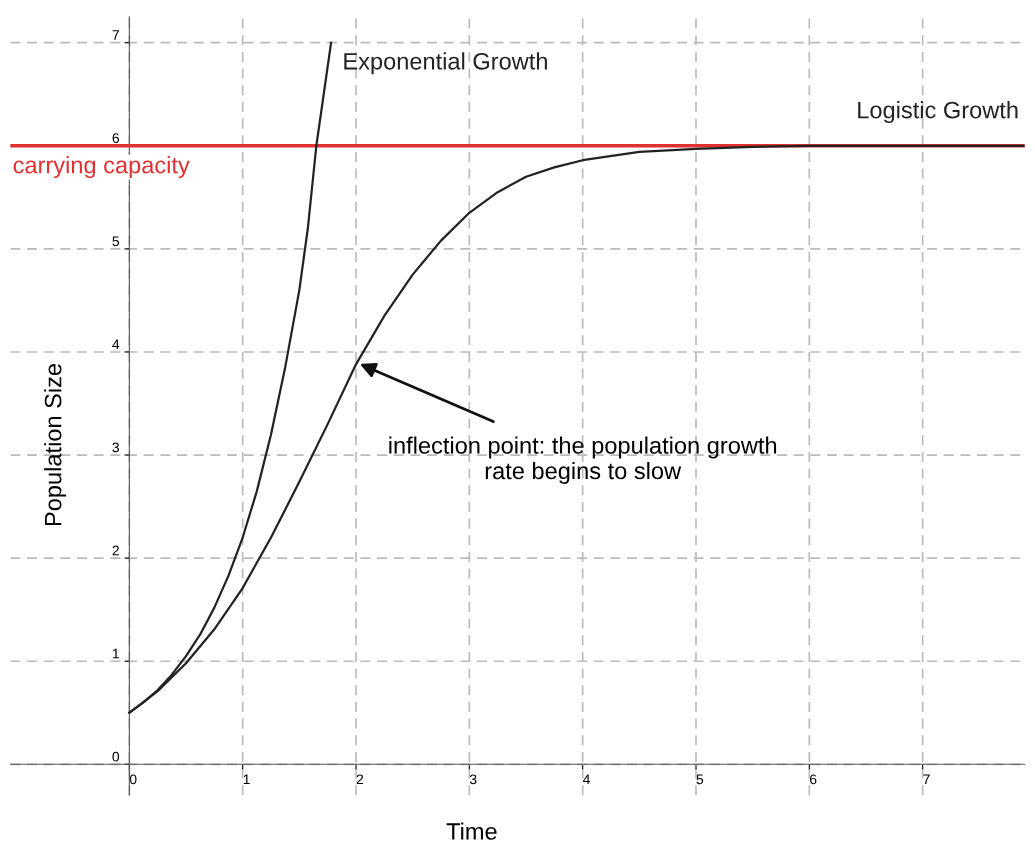 Image resolution: width=1035 pixels, height=846 pixels. What do you see at coordinates (116, 138) in the screenshot?
I see `y-tick-label: 6` at bounding box center [116, 138].